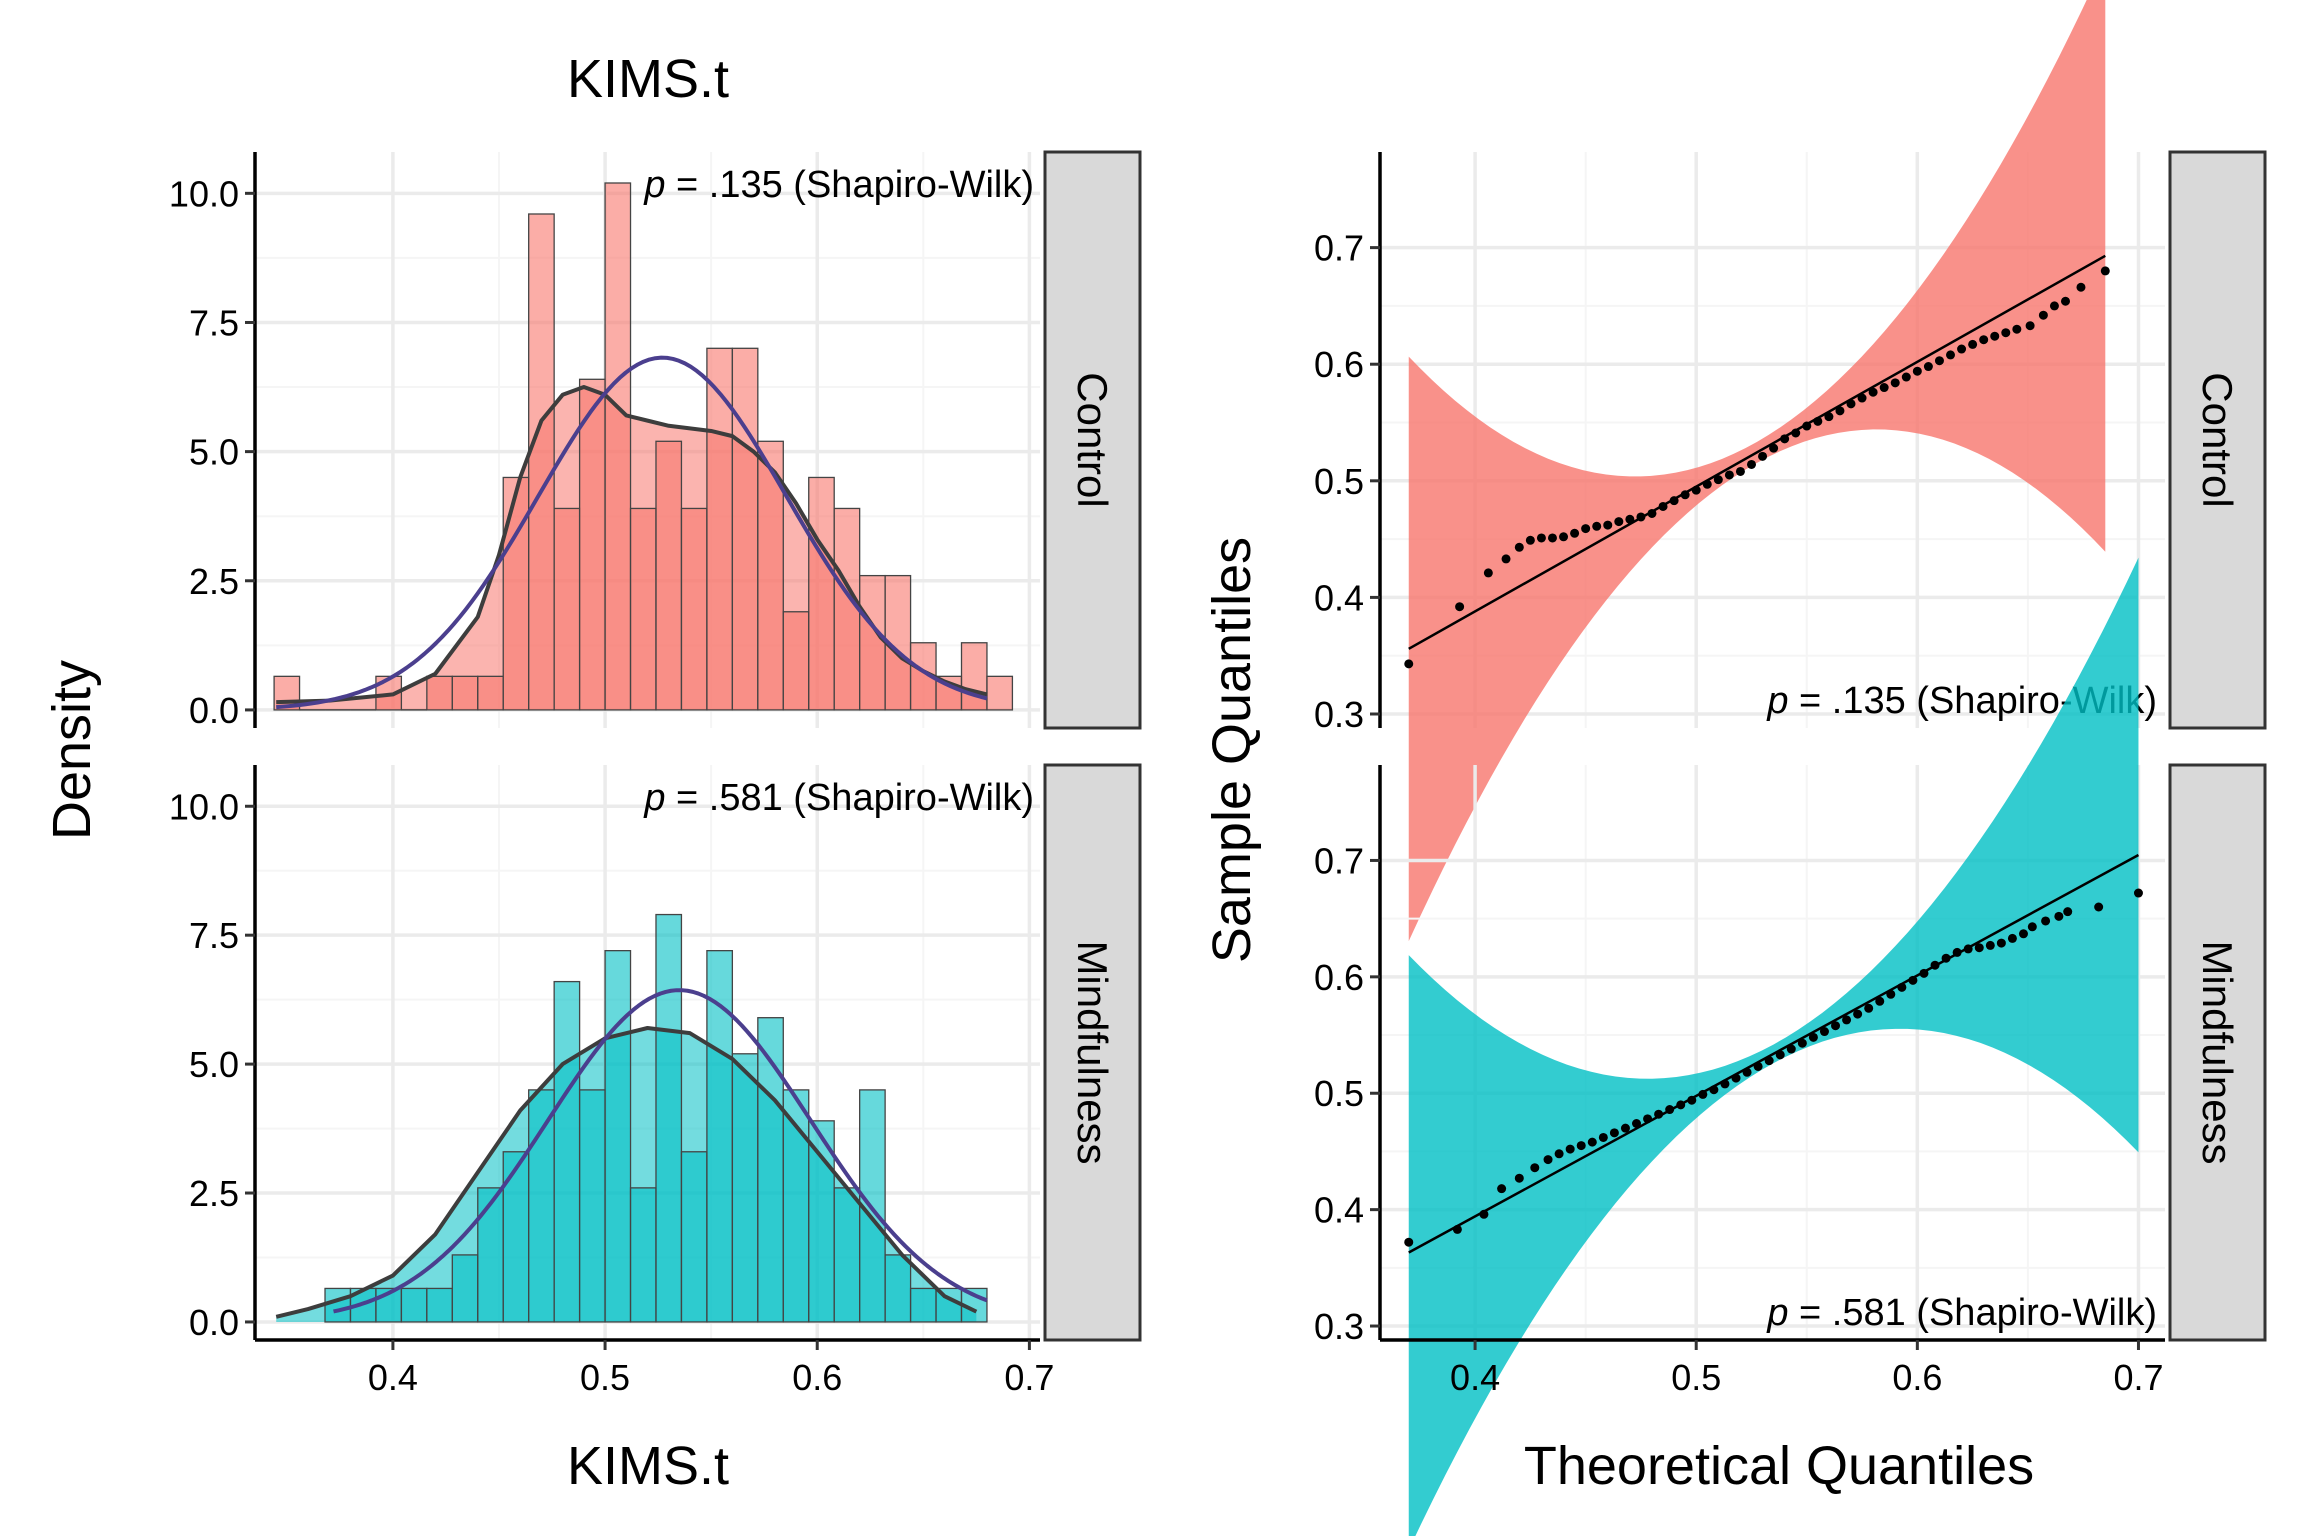 The height and width of the screenshot is (1536, 2304). What do you see at coordinates (1475, 1377) in the screenshot?
I see `qq-x-tick-label: 0.4` at bounding box center [1475, 1377].